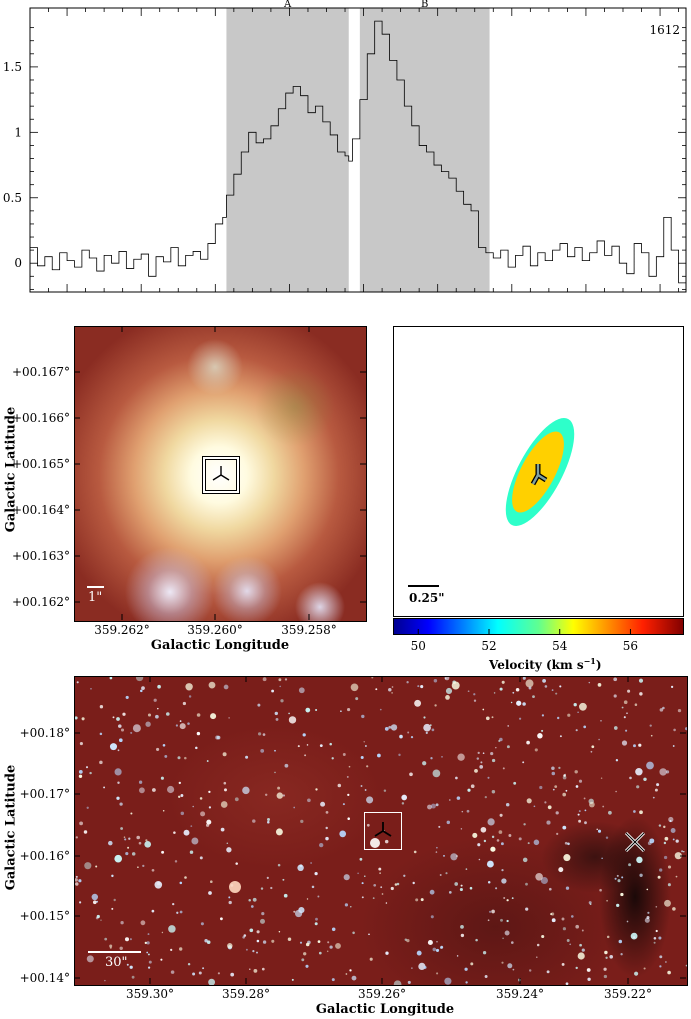 The image size is (691, 1019). Describe the element at coordinates (18, 132) in the screenshot. I see `spectrum-y-tick-label: 1` at that location.